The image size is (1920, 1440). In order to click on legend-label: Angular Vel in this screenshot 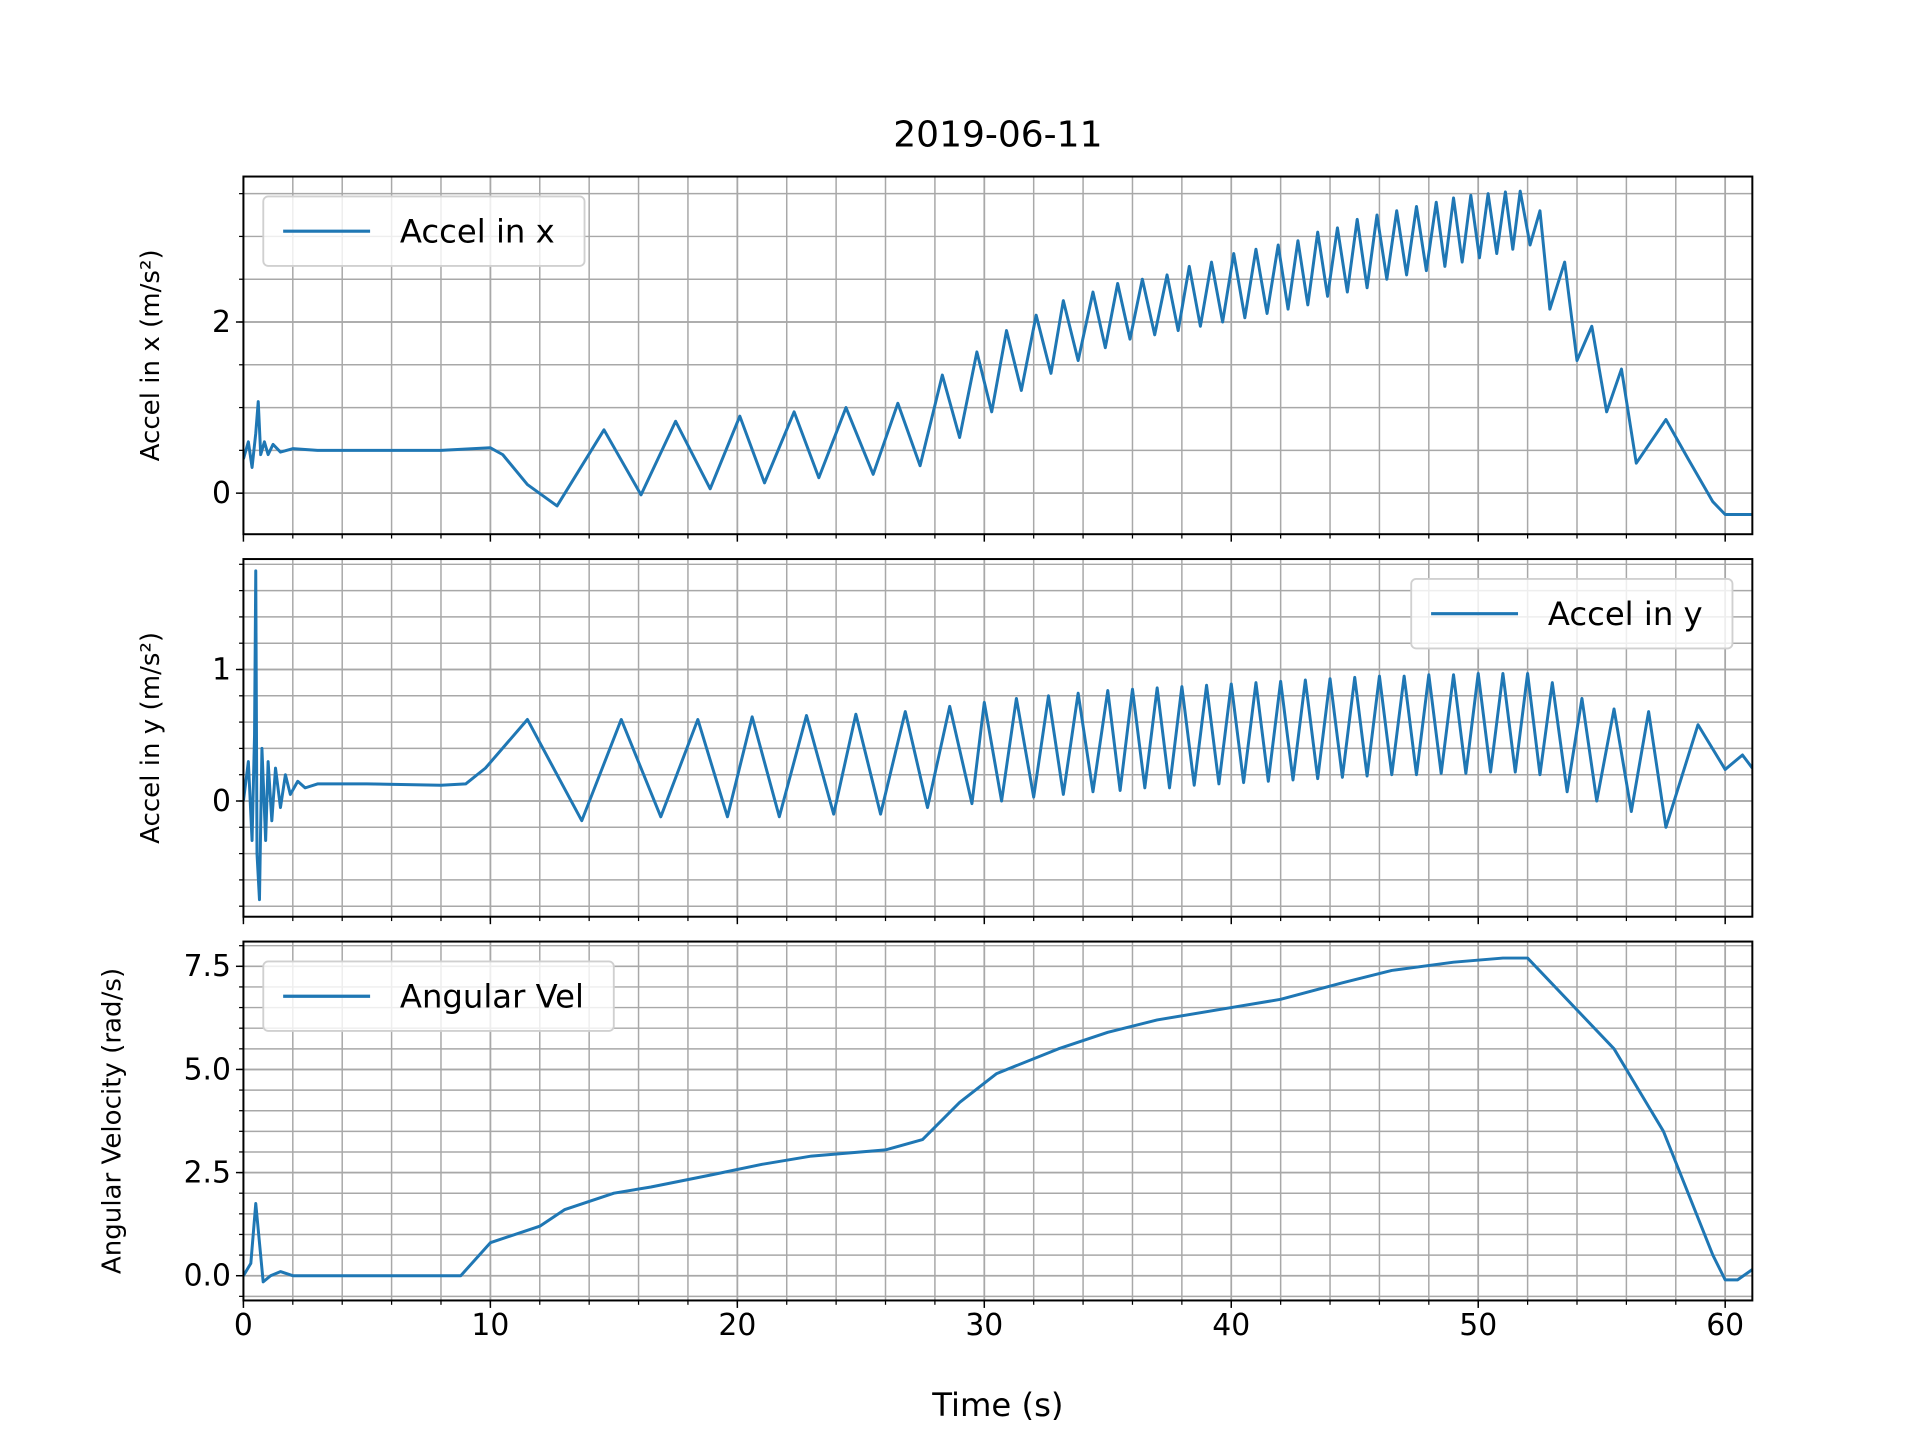, I will do `click(492, 996)`.